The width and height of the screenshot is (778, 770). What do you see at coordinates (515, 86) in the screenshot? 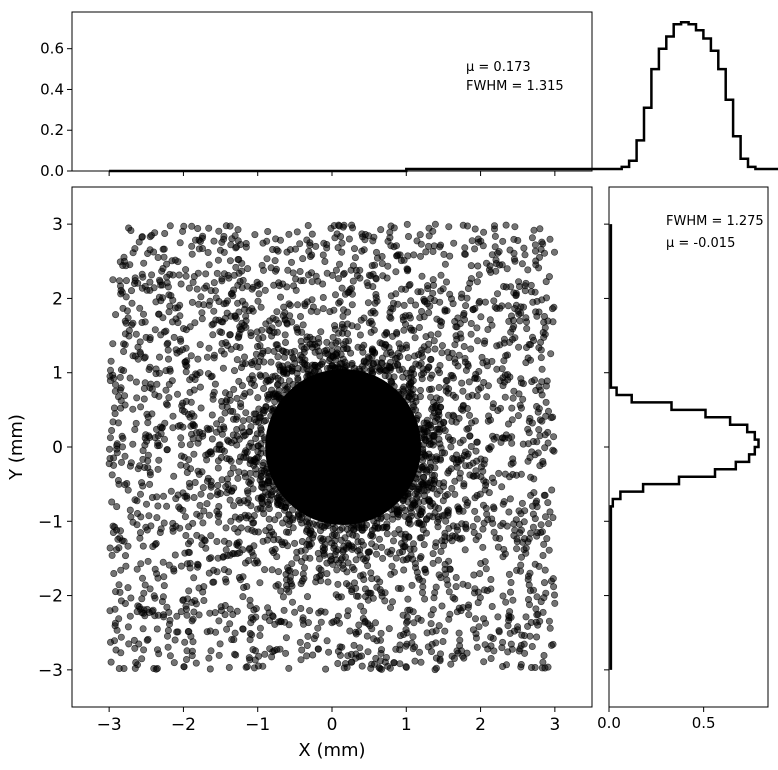
I see `top-annotation-fwhm: FWHM = 1.315` at bounding box center [515, 86].